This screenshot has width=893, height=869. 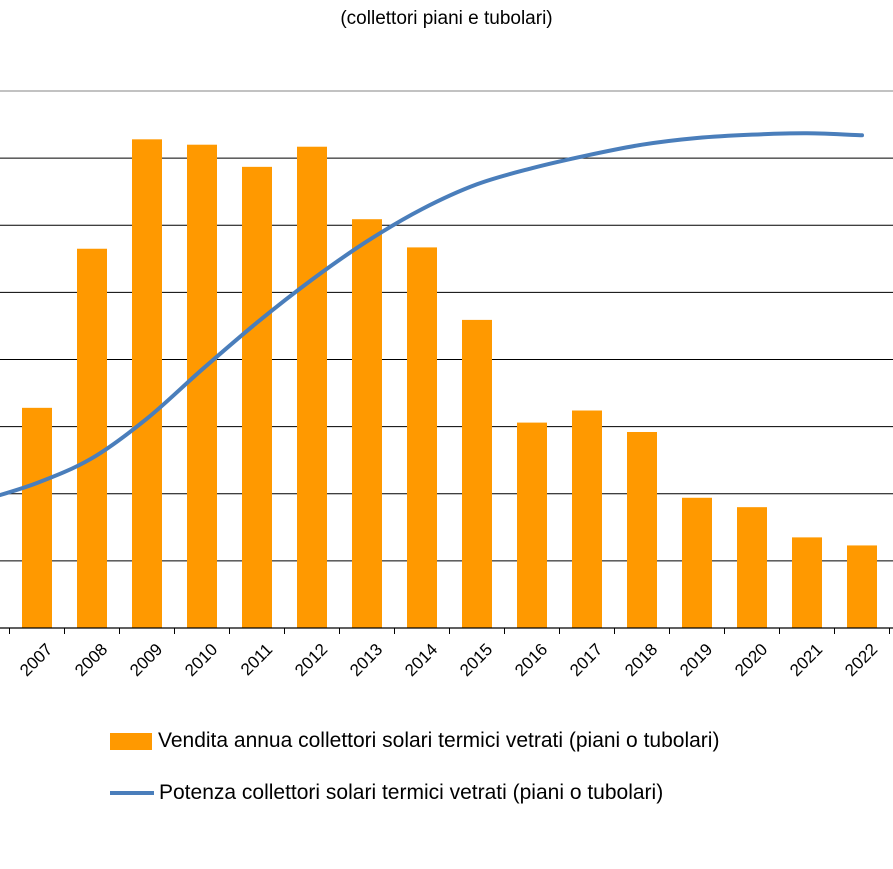 I want to click on x-tick-label: 2007, so click(x=36, y=660).